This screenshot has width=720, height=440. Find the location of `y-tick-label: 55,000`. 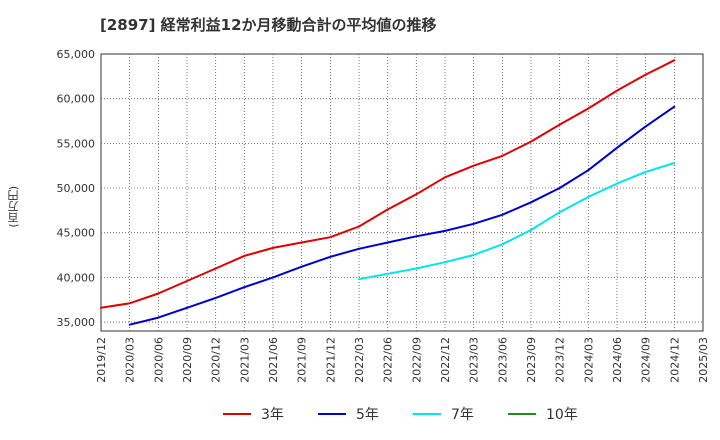

y-tick-label: 55,000 is located at coordinates (76, 143).